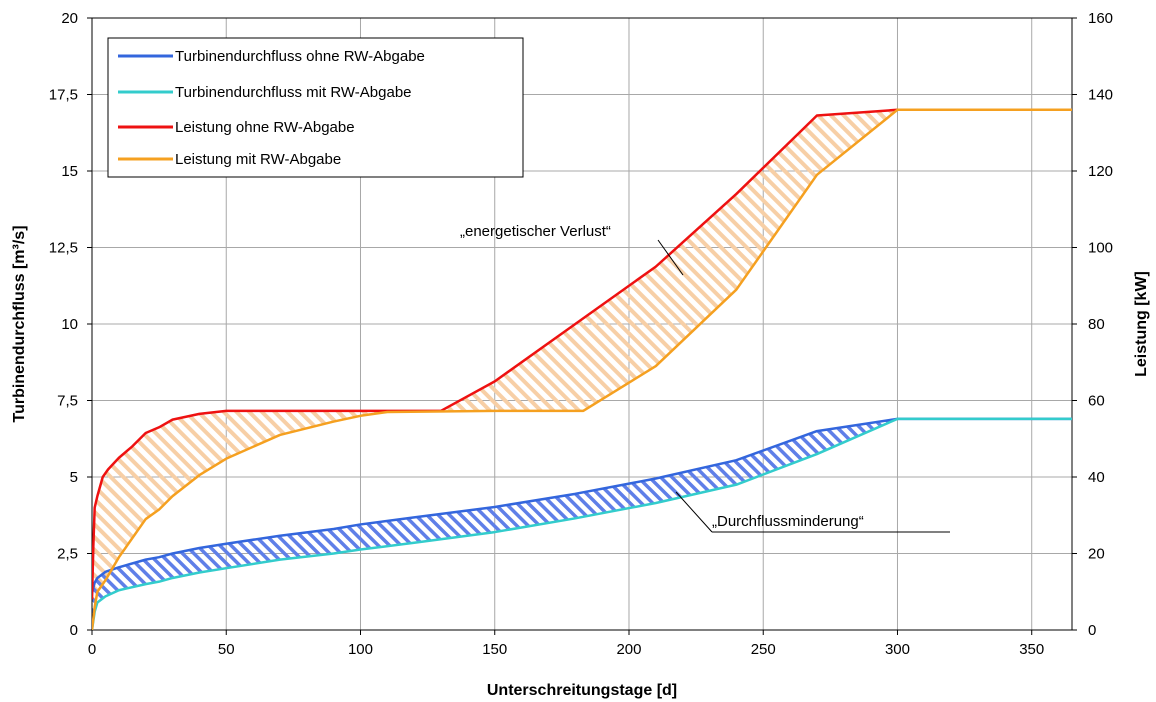 The height and width of the screenshot is (702, 1156). Describe the element at coordinates (1096, 477) in the screenshot. I see `y-right-tick-label-2: 40` at that location.